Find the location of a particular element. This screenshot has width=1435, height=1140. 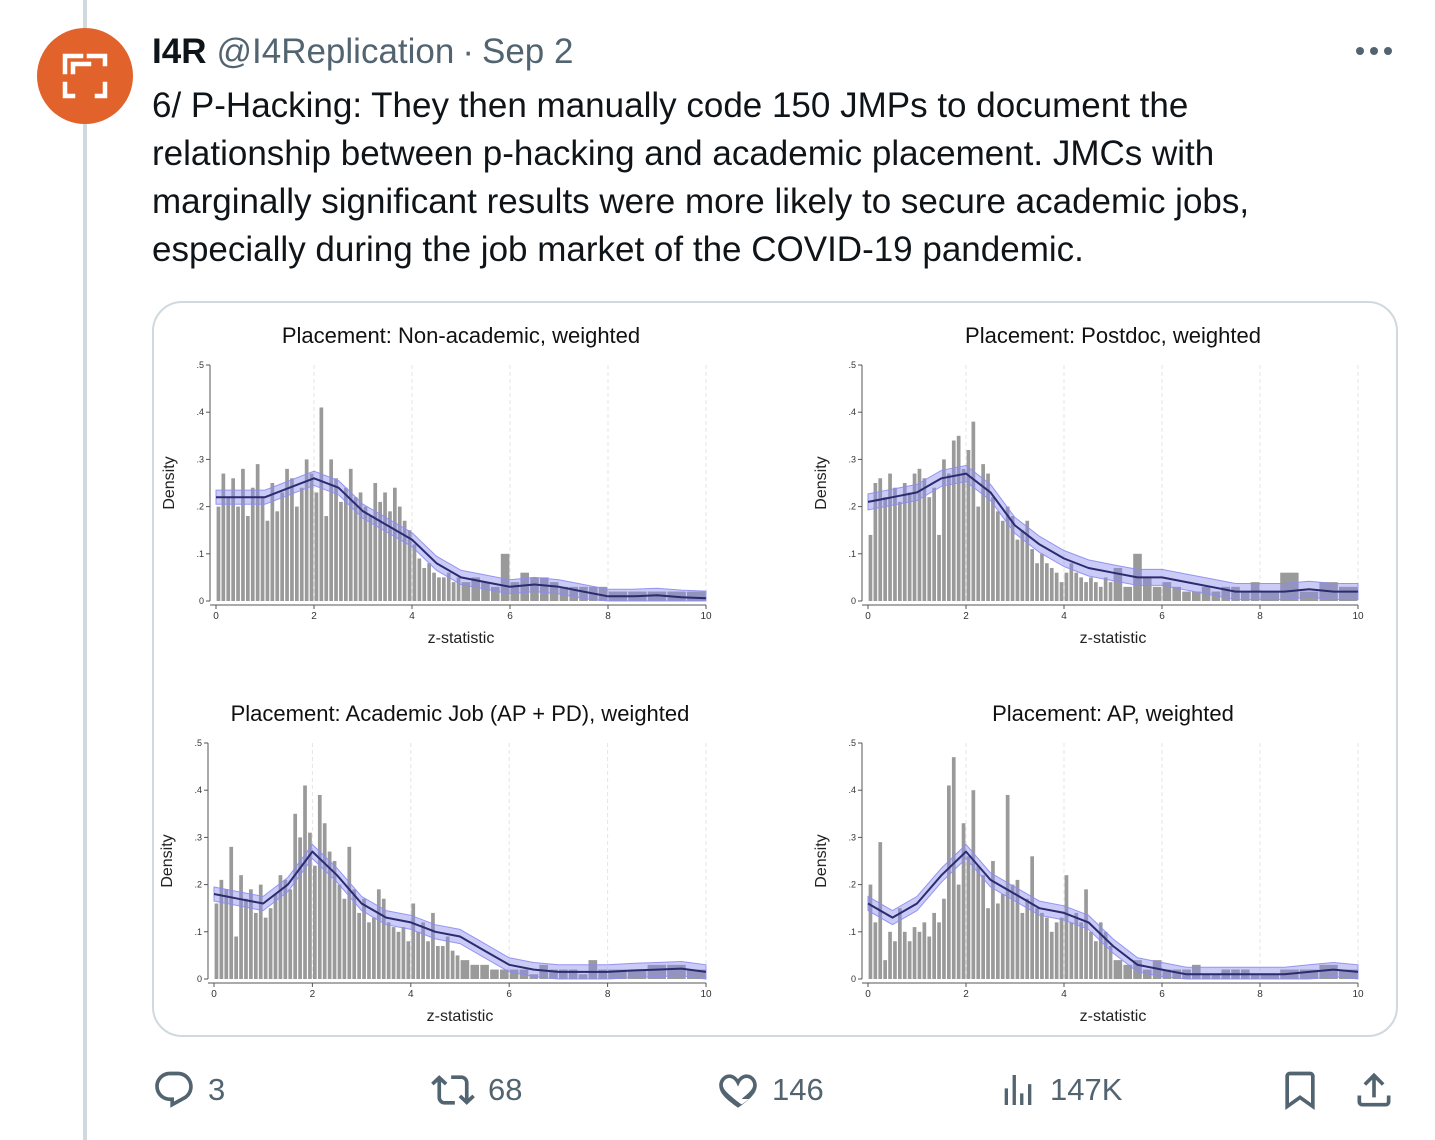

retweet-button: 68 is located at coordinates (476, 1090).